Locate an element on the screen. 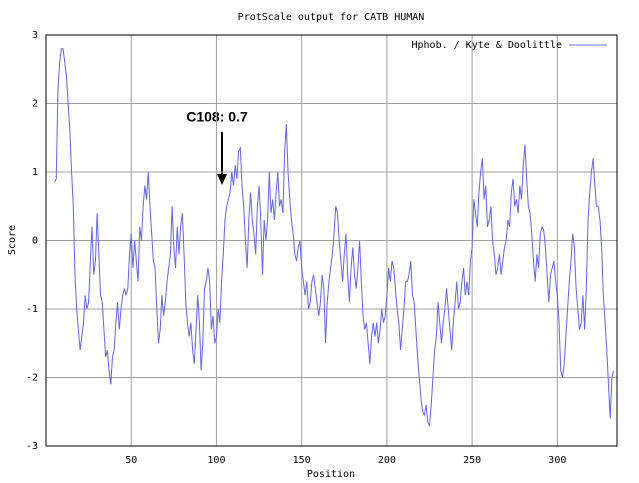  y-tick-label: 0 is located at coordinates (35, 241).